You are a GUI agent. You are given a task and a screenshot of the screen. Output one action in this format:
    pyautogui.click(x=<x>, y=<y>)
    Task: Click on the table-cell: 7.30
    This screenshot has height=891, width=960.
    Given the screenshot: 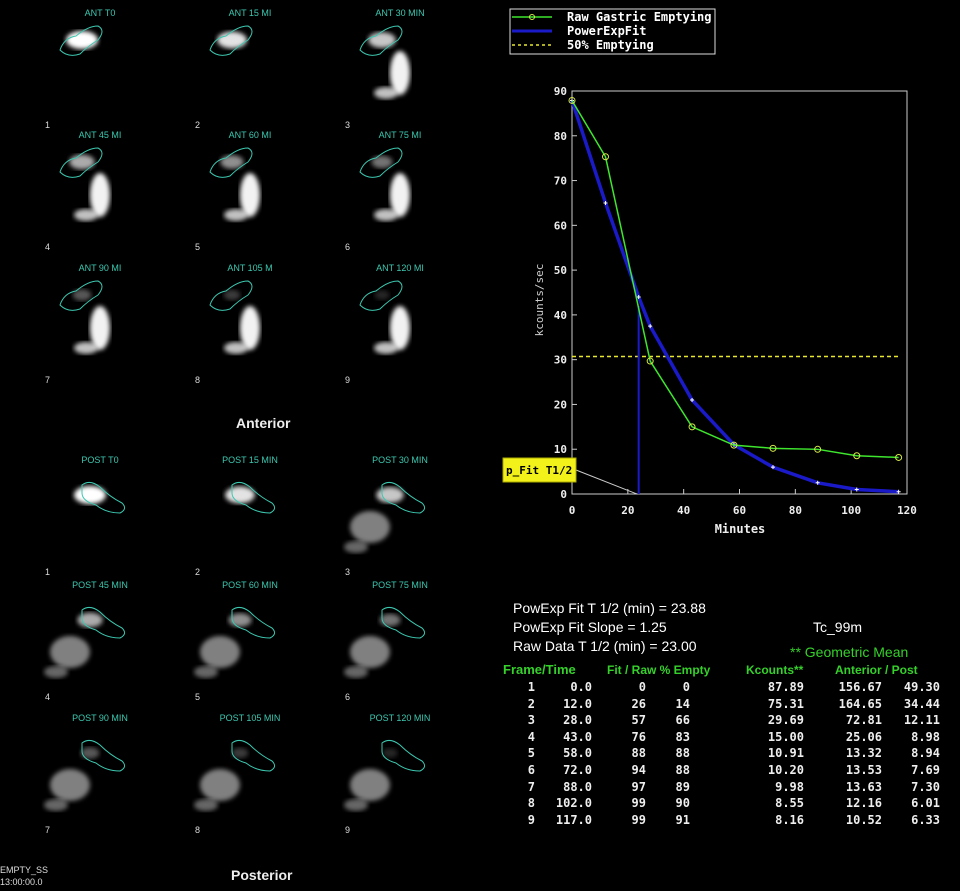 What is the action you would take?
    pyautogui.click(x=925, y=786)
    